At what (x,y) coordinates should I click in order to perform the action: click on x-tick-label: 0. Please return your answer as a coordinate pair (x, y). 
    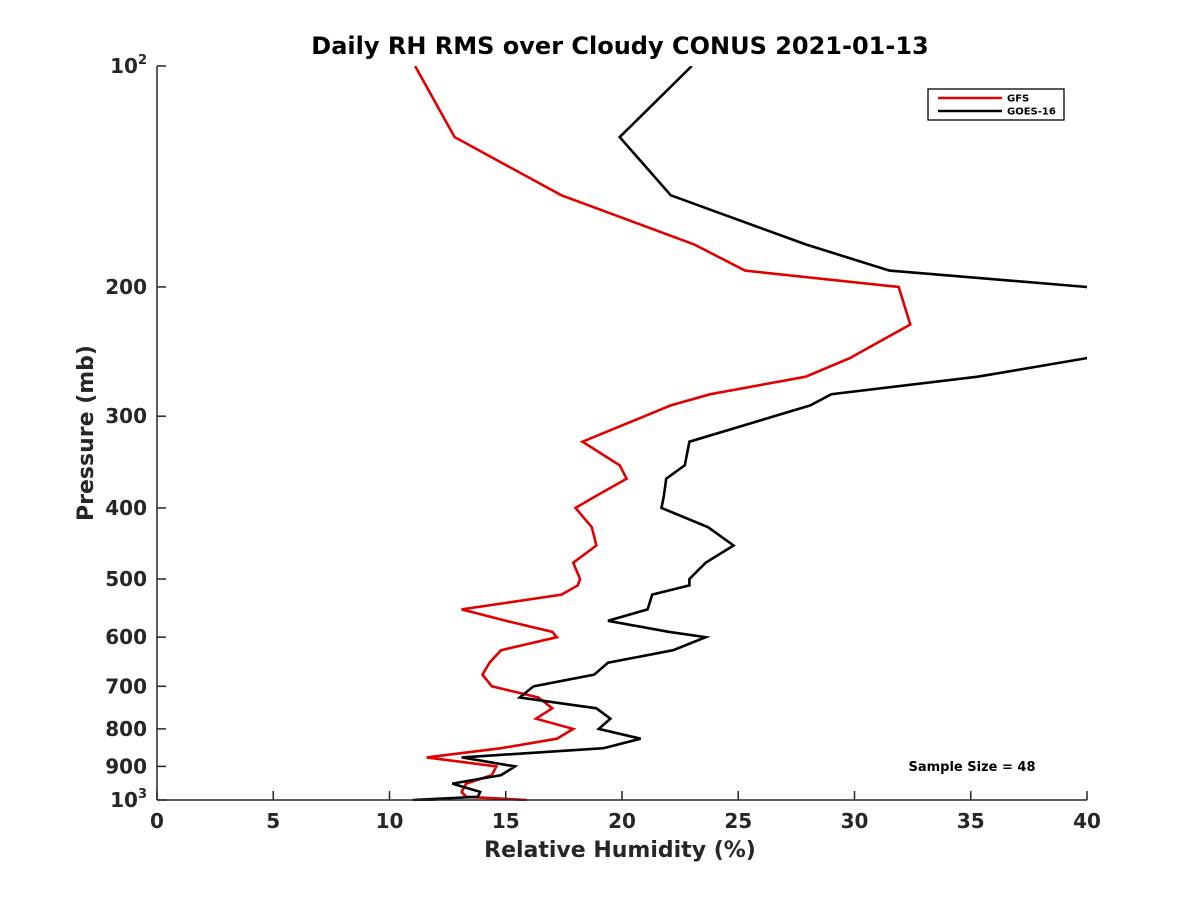
    Looking at the image, I should click on (157, 821).